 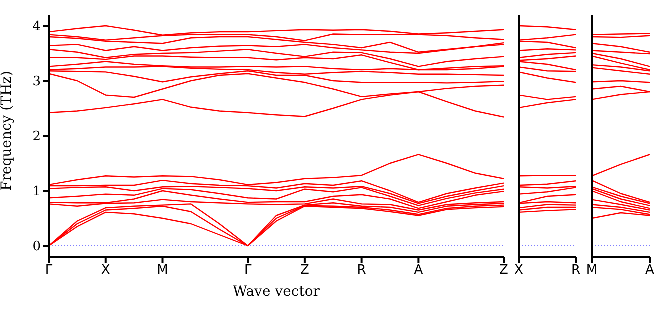 What do you see at coordinates (36, 247) in the screenshot?
I see `y-tick-label: 0` at bounding box center [36, 247].